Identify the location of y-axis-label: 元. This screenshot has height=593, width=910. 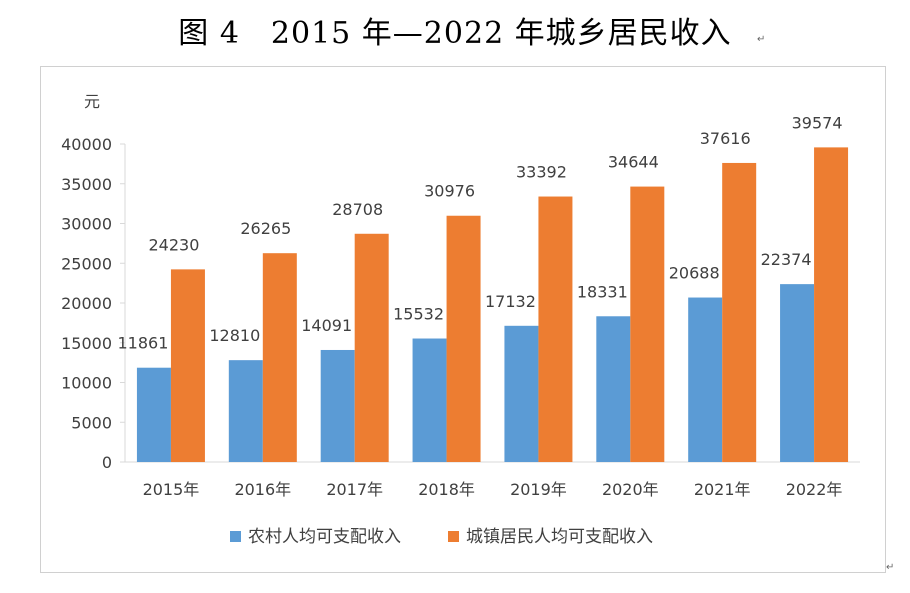
(92, 101).